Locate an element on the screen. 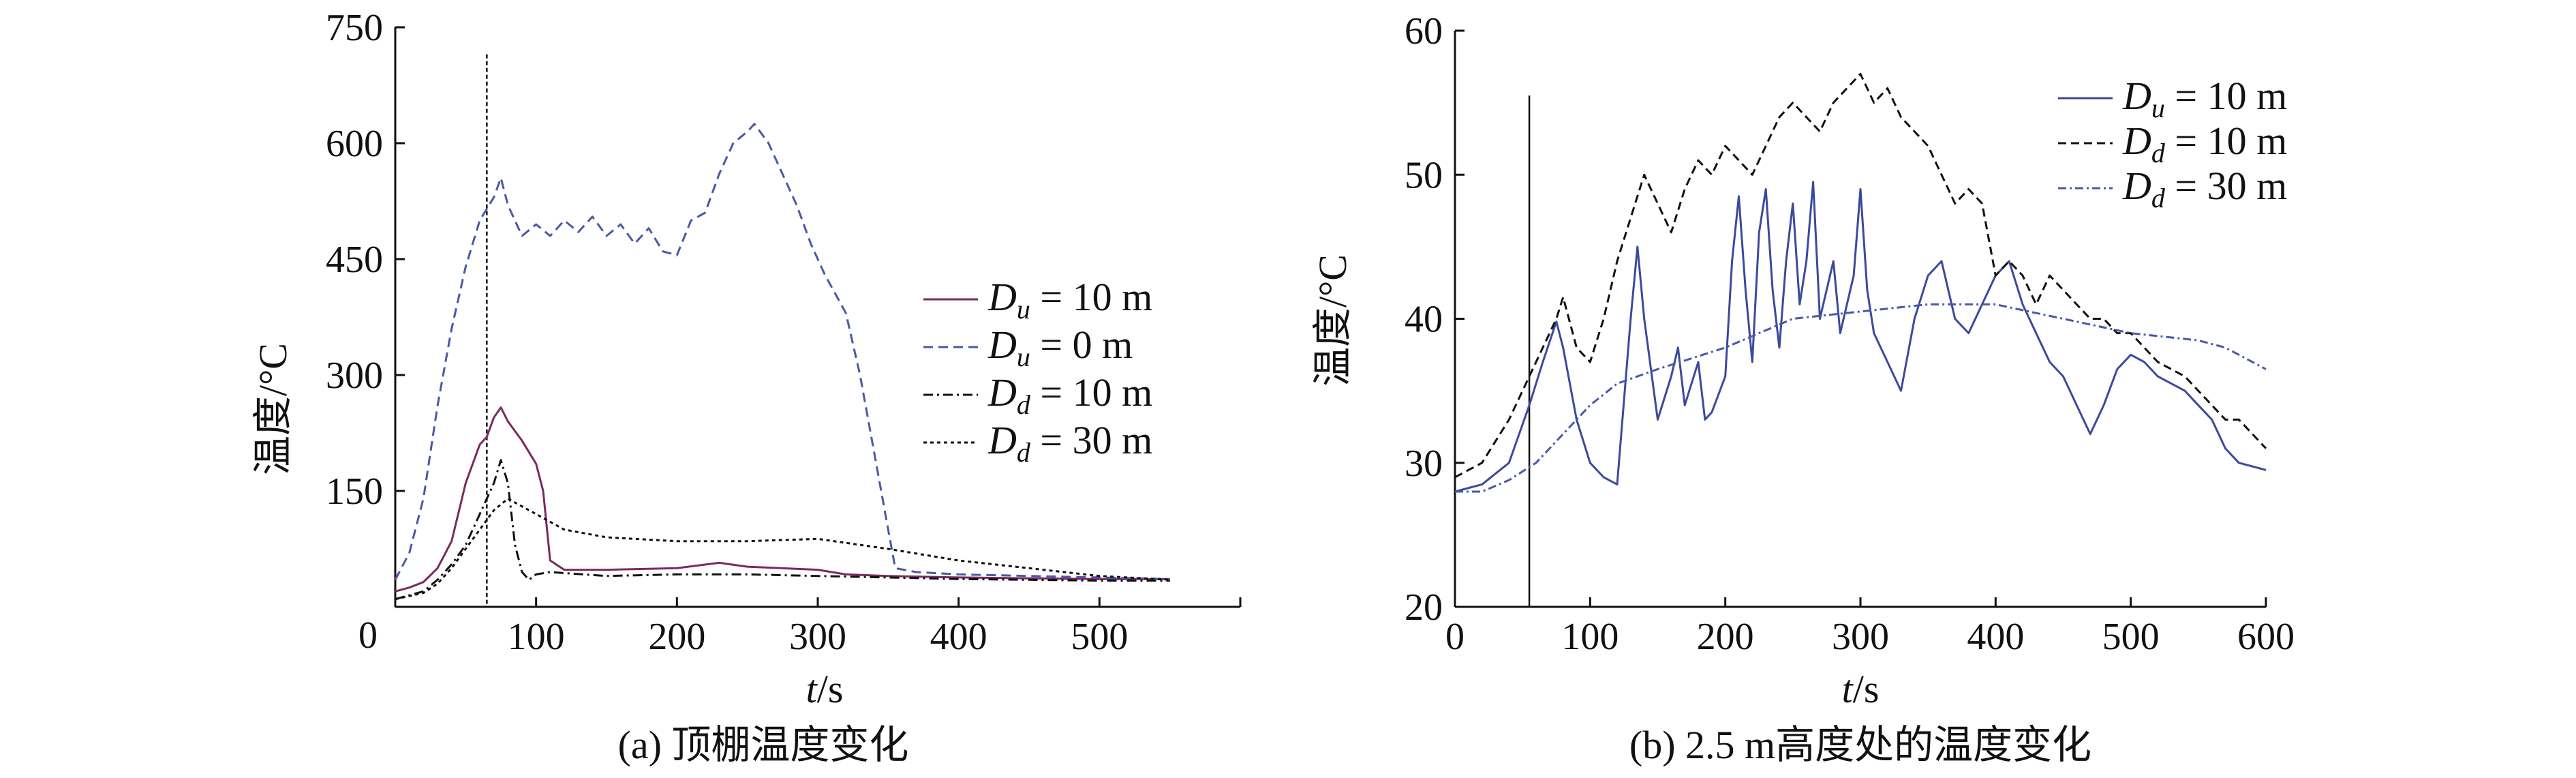 The width and height of the screenshot is (2576, 778). chart-a-x-tick-label: 300 is located at coordinates (818, 637).